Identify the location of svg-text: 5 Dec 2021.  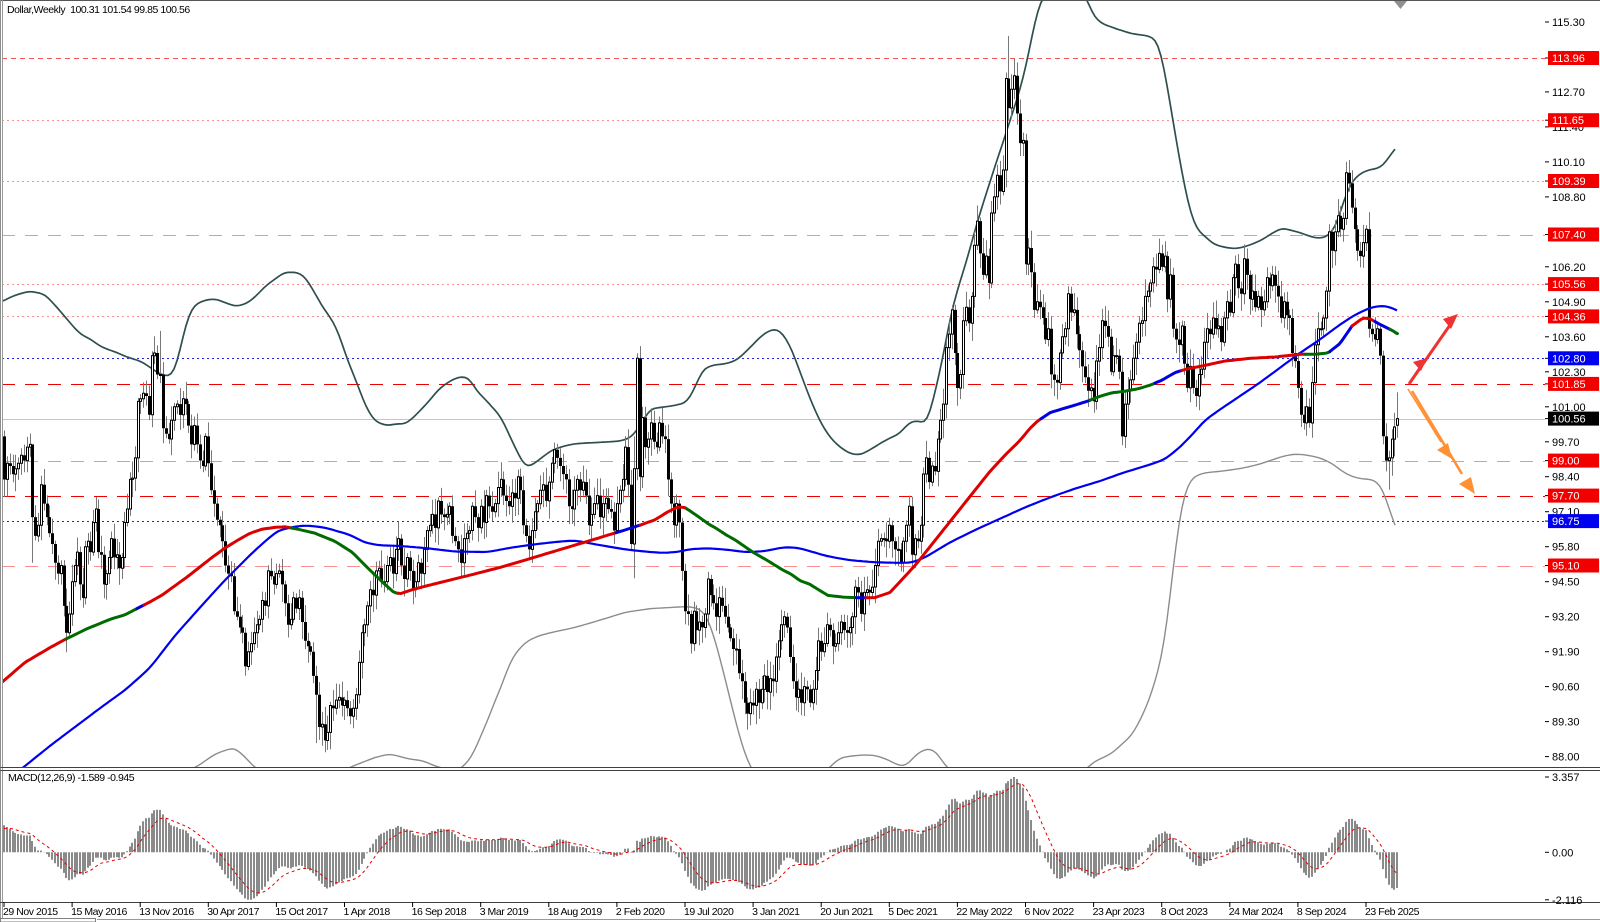
(913, 912).